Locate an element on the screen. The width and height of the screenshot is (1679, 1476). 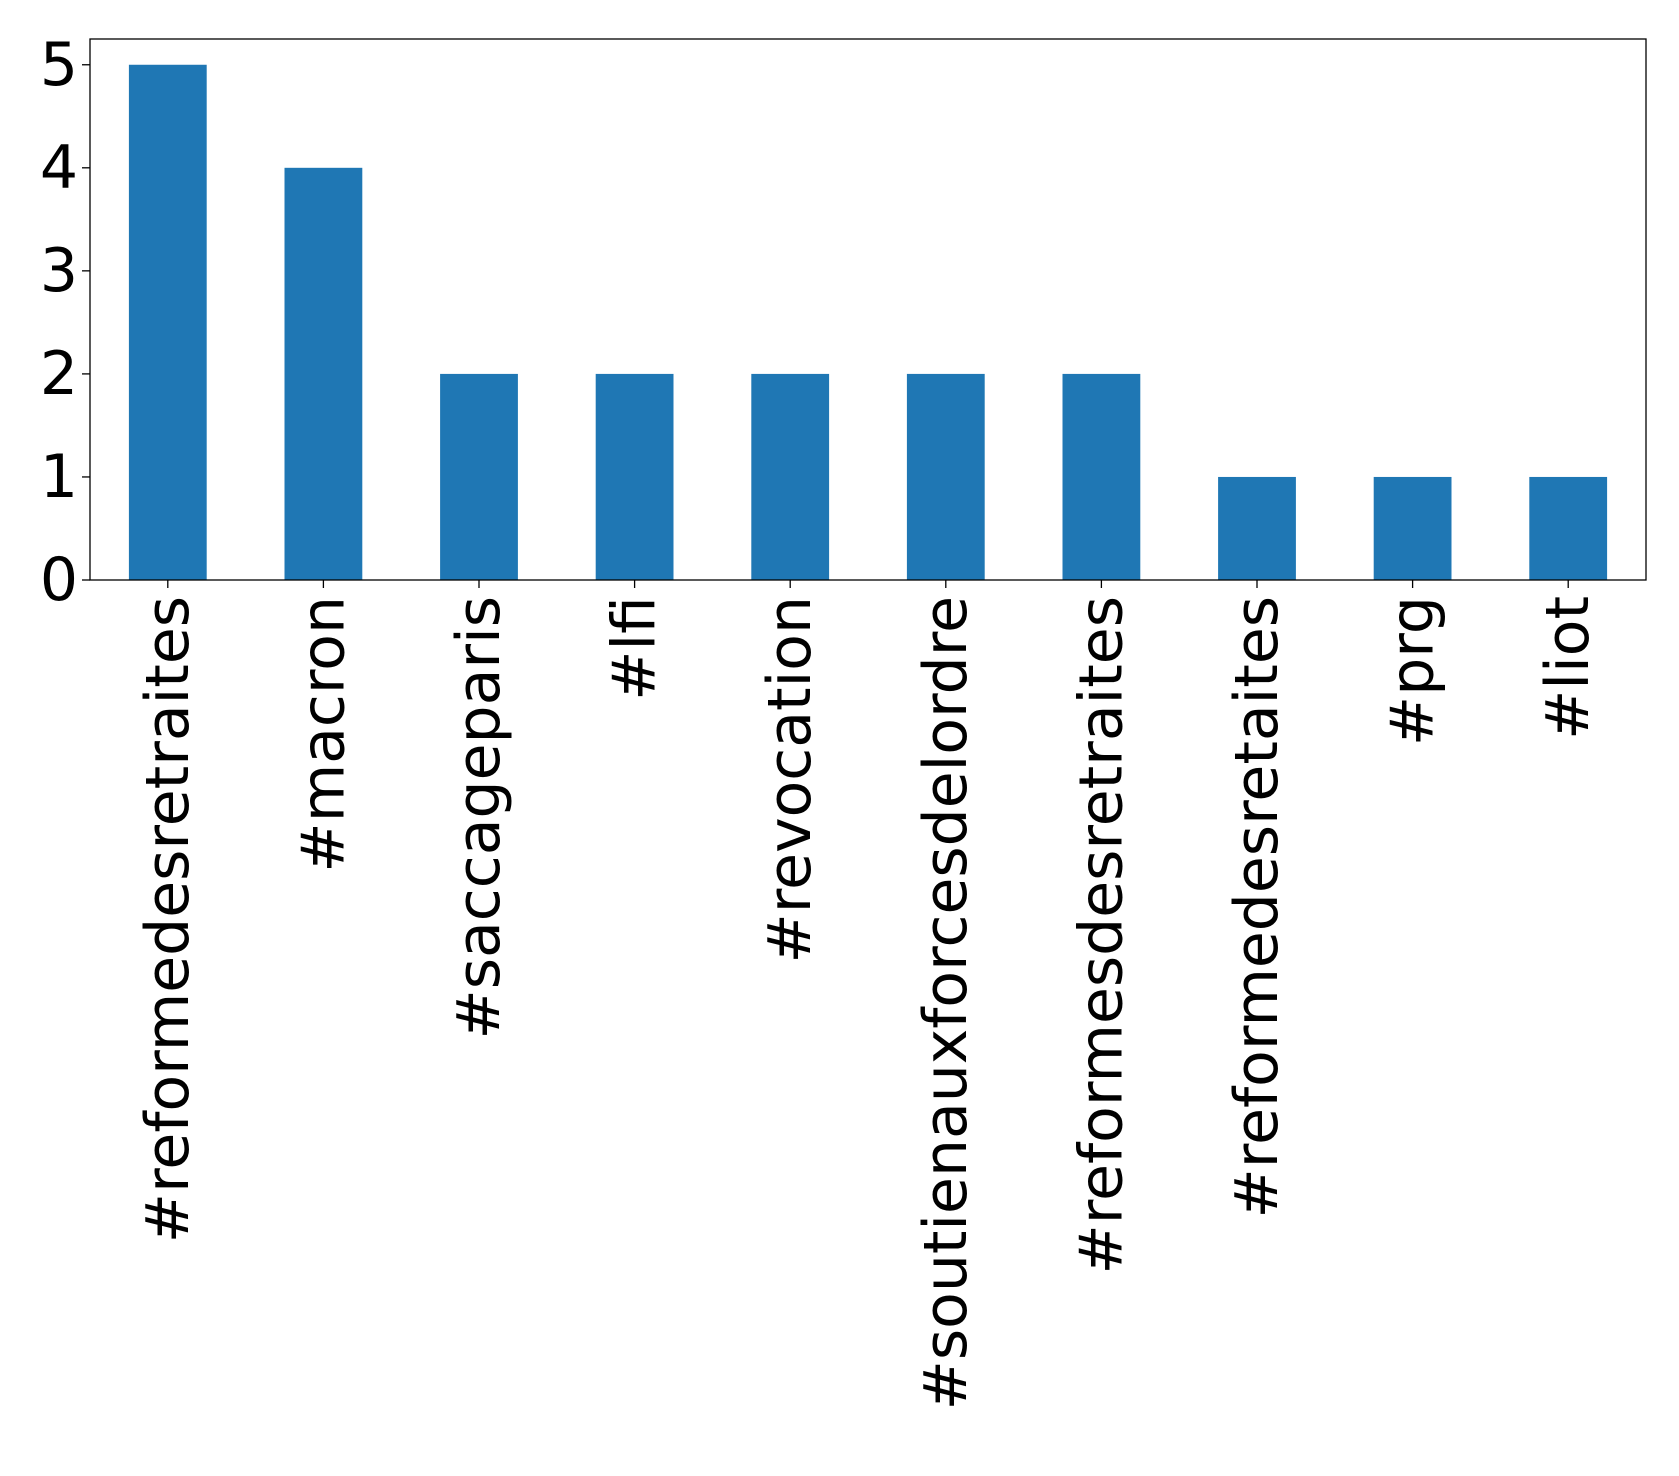
x-tick-label: #lfi is located at coordinates (635, 648).